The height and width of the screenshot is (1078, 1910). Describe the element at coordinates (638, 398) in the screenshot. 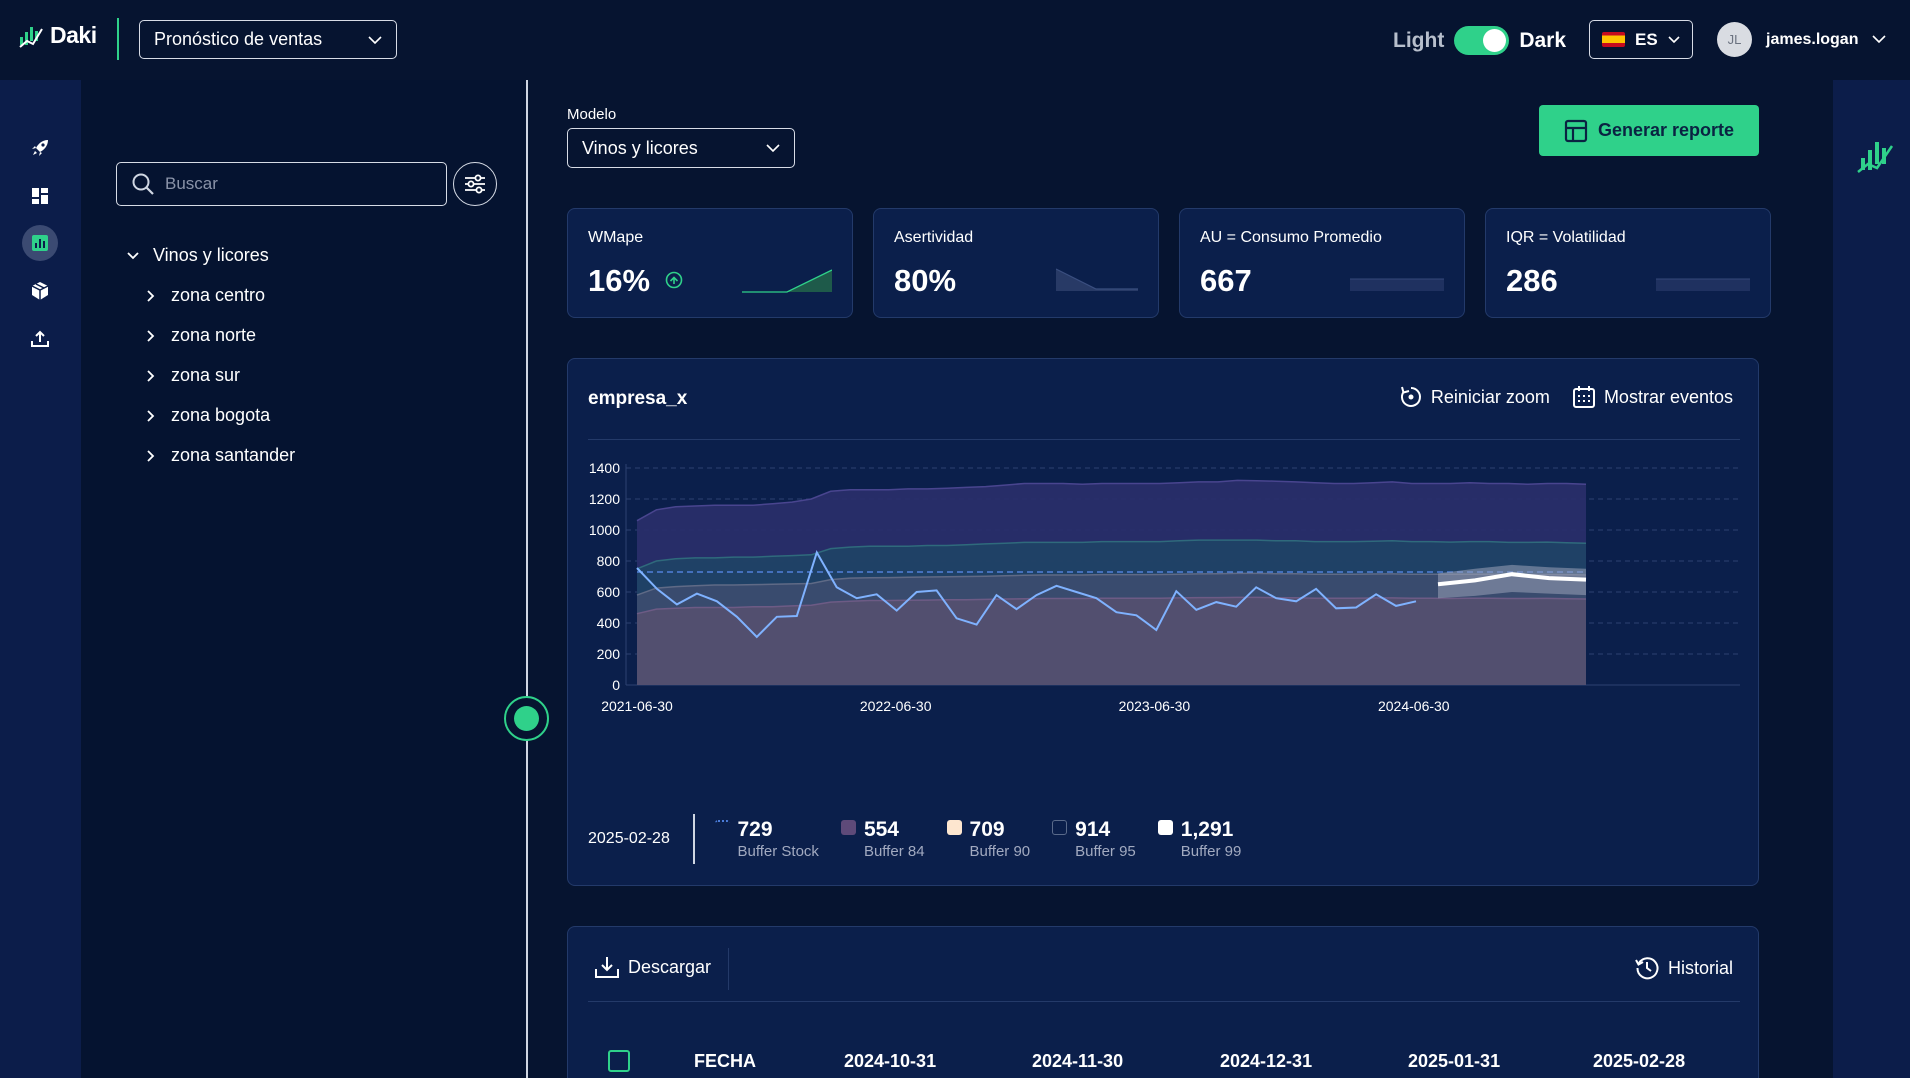

I see `chart-title: empresa_x` at that location.